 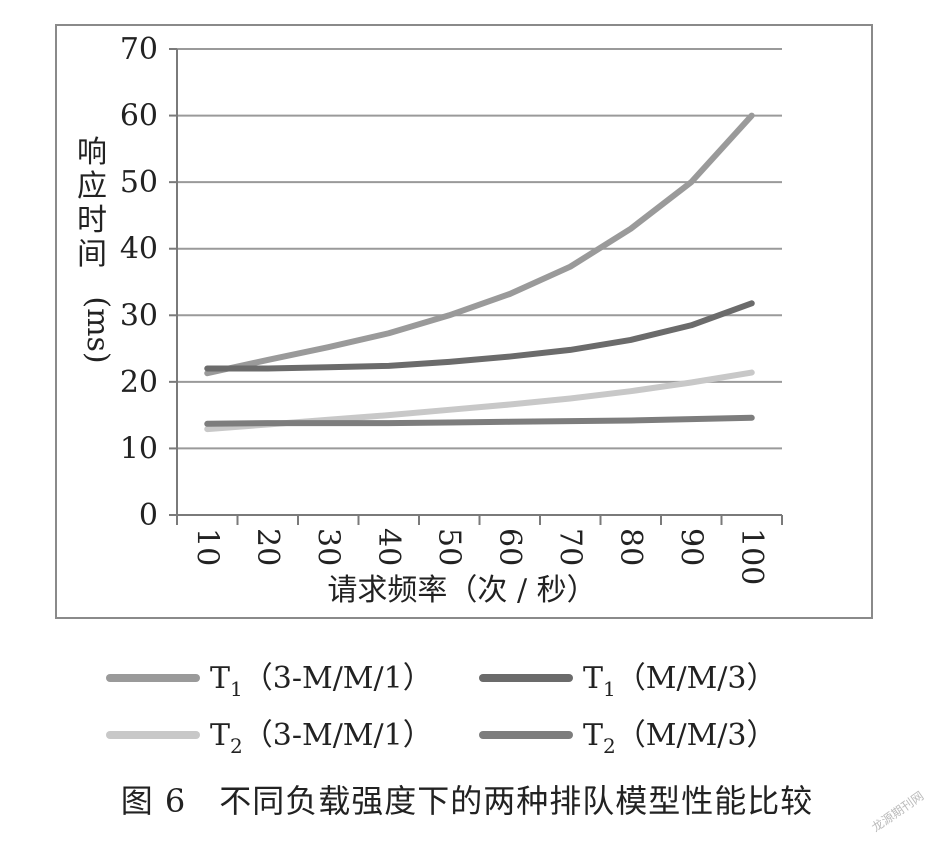 What do you see at coordinates (897, 812) in the screenshot?
I see `watermark: 龙源期刊网` at bounding box center [897, 812].